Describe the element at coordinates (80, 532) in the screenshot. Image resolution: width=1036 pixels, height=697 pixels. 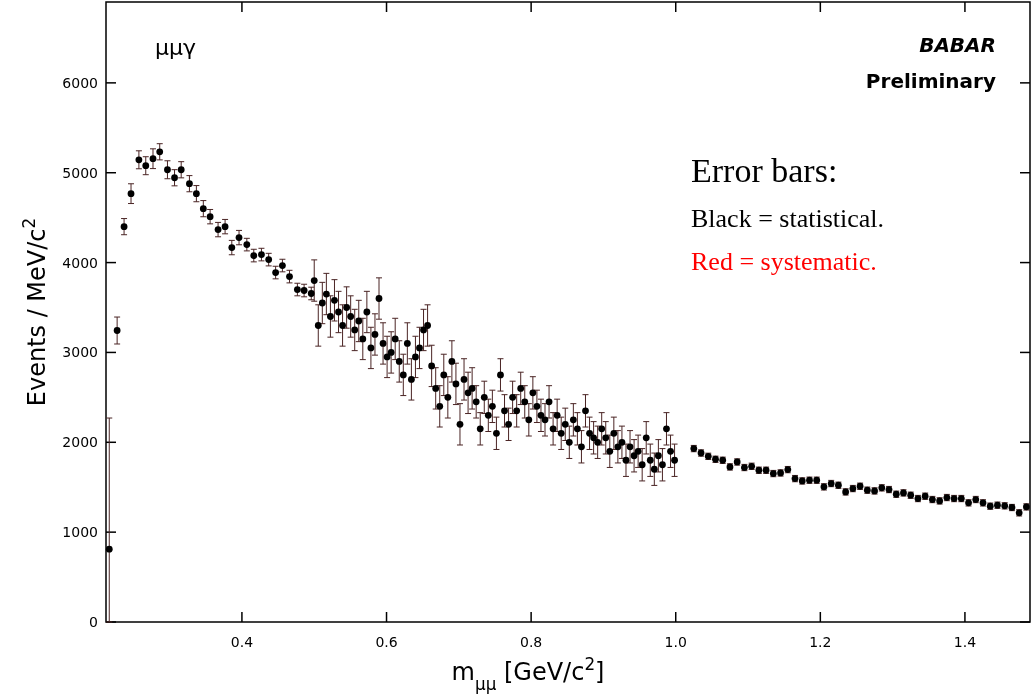
I see `y-tick-label: 1000` at that location.